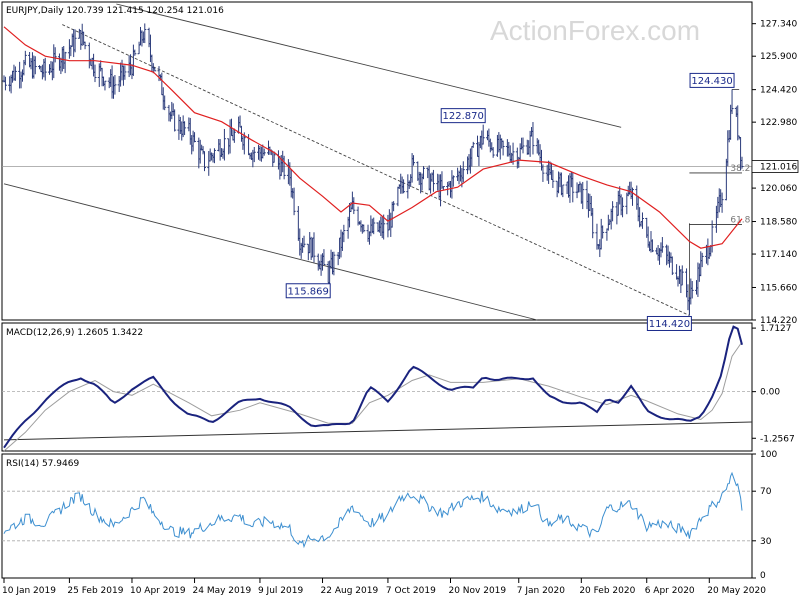 The width and height of the screenshot is (800, 600). What do you see at coordinates (541, 591) in the screenshot?
I see `date-tick-label: 7 Jan 2020` at bounding box center [541, 591].